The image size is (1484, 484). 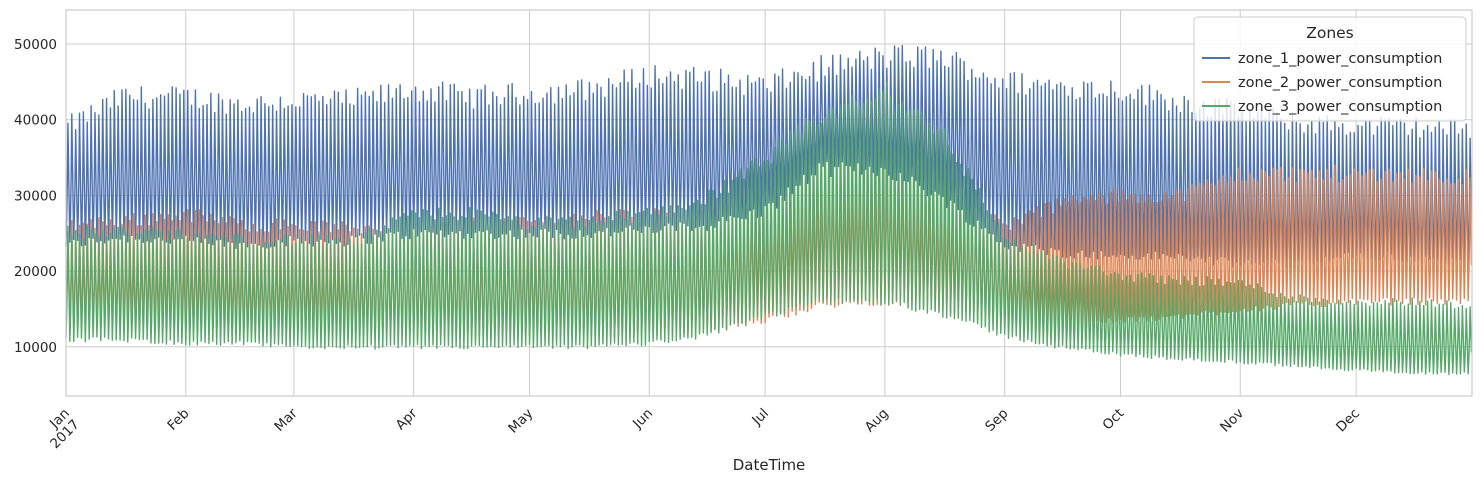 I want to click on x-tick-label: Feb, so click(x=178, y=420).